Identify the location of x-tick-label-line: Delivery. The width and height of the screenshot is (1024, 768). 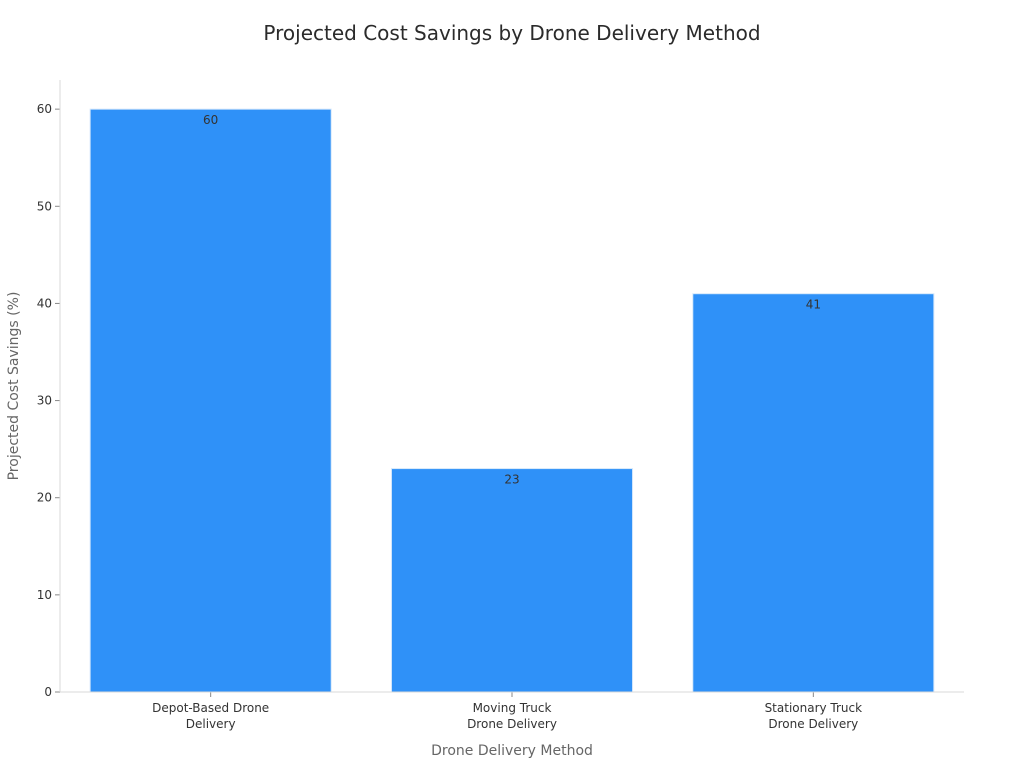
(211, 724).